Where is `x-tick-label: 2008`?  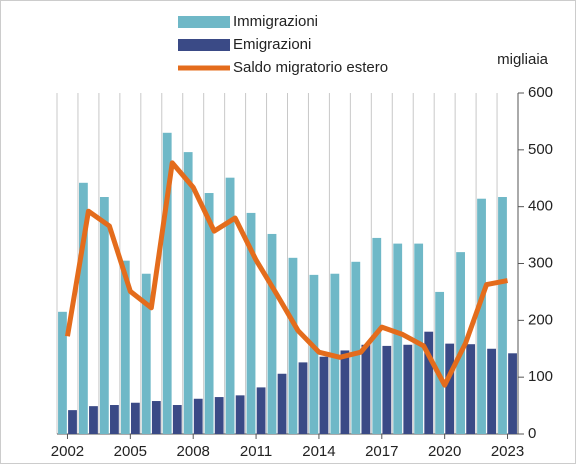
x-tick-label: 2008 is located at coordinates (193, 451).